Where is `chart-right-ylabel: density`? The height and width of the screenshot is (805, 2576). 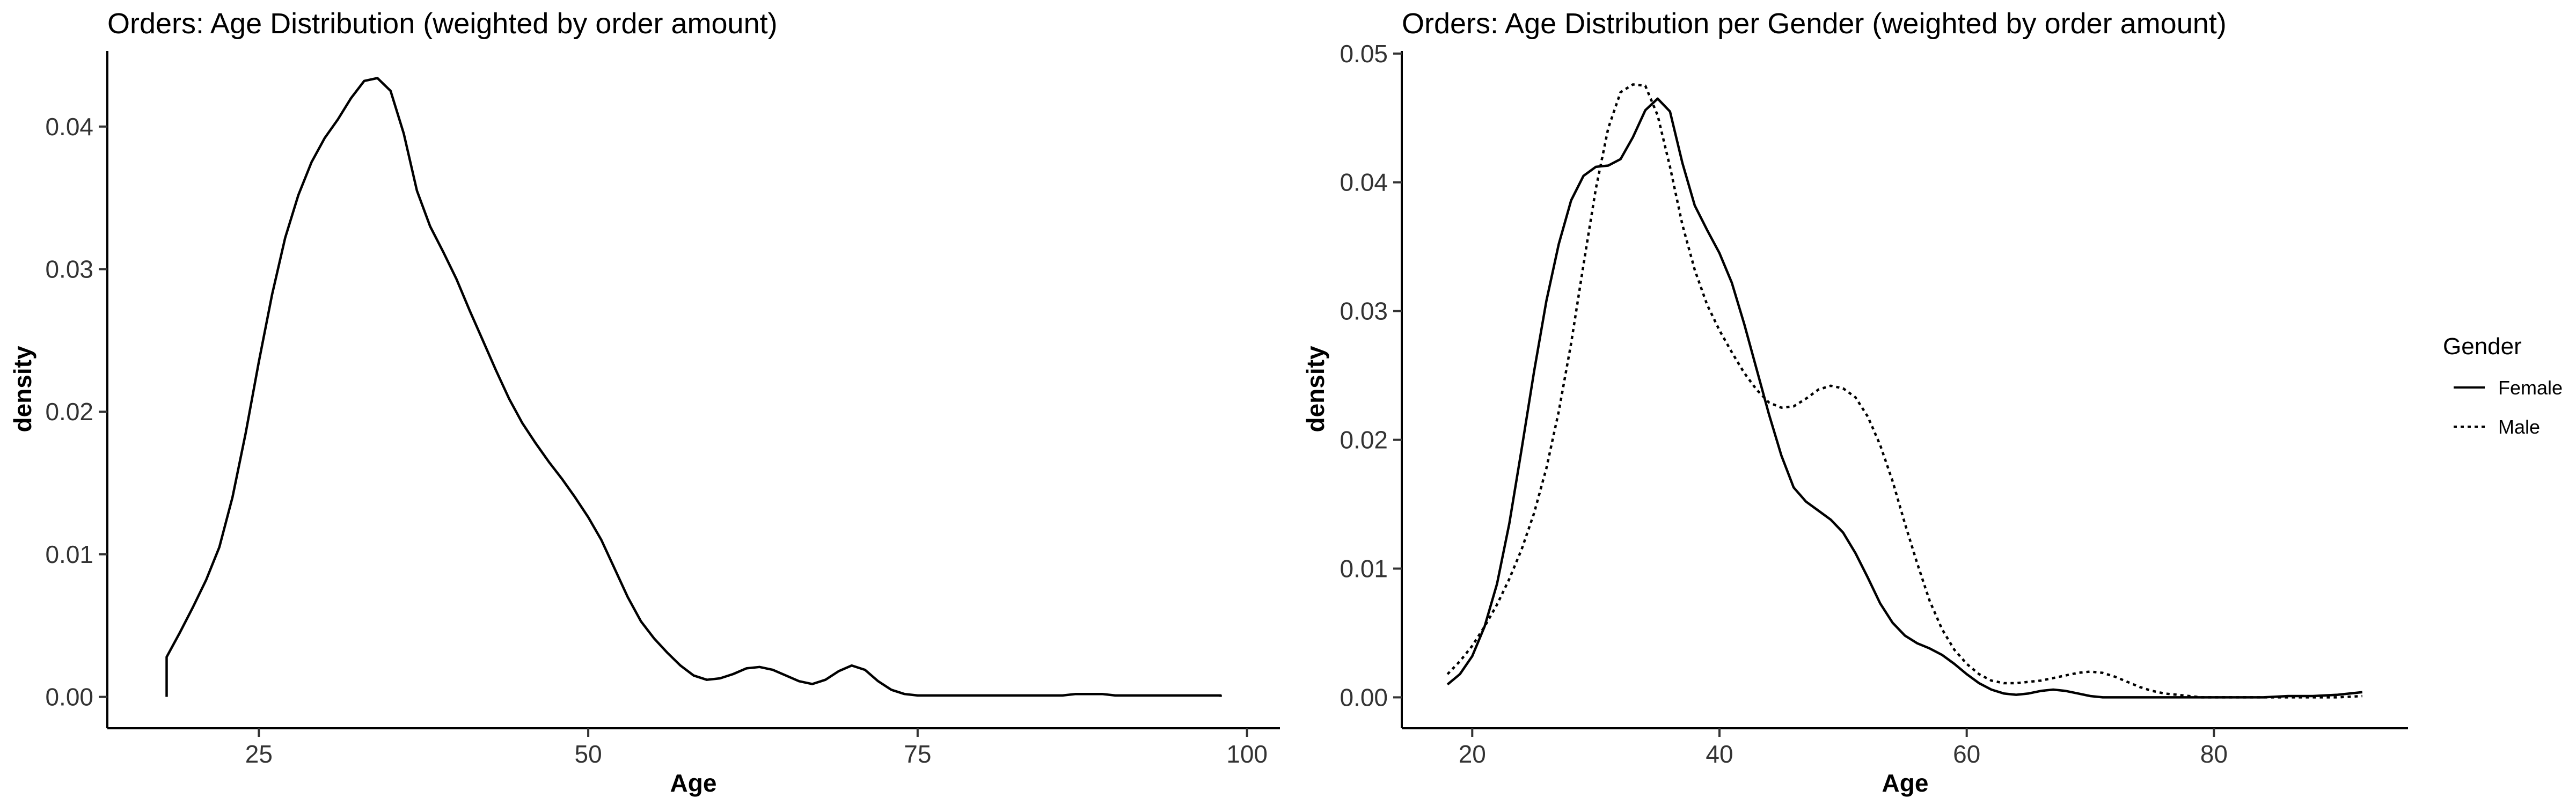 chart-right-ylabel: density is located at coordinates (1315, 389).